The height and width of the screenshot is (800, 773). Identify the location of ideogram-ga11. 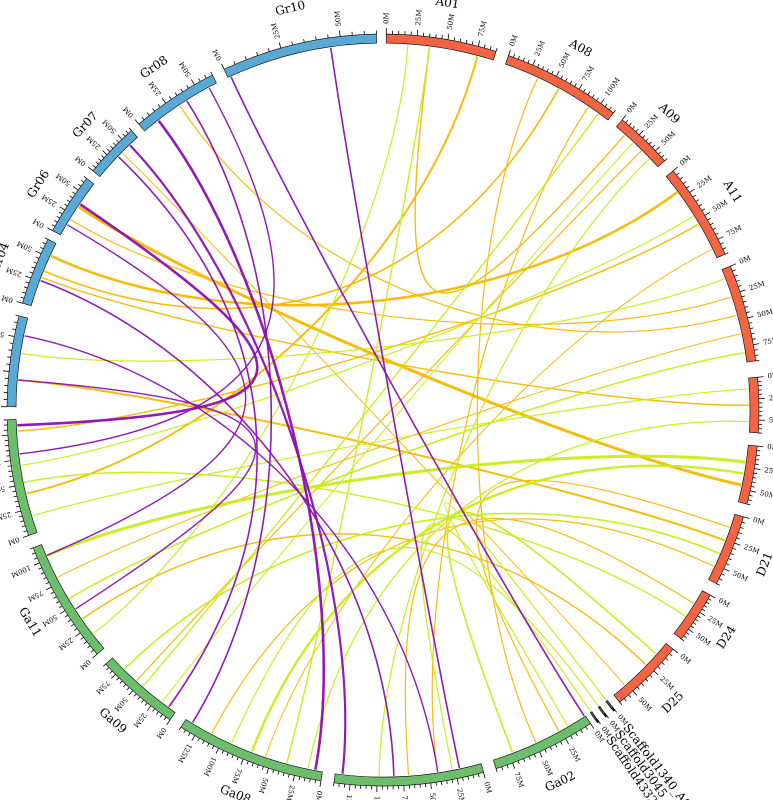
(68, 599).